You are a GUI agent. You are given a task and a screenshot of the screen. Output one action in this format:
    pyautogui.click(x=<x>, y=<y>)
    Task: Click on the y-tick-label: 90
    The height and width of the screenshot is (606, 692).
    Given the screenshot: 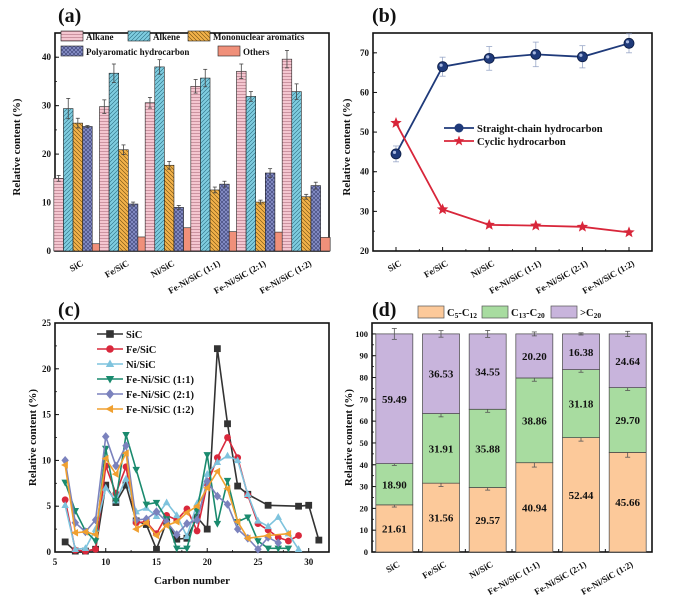 What is the action you would take?
    pyautogui.click(x=364, y=356)
    